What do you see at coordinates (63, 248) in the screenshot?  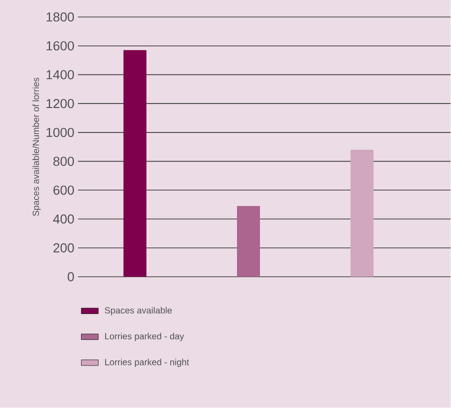 I see `y-tick-label: 200` at bounding box center [63, 248].